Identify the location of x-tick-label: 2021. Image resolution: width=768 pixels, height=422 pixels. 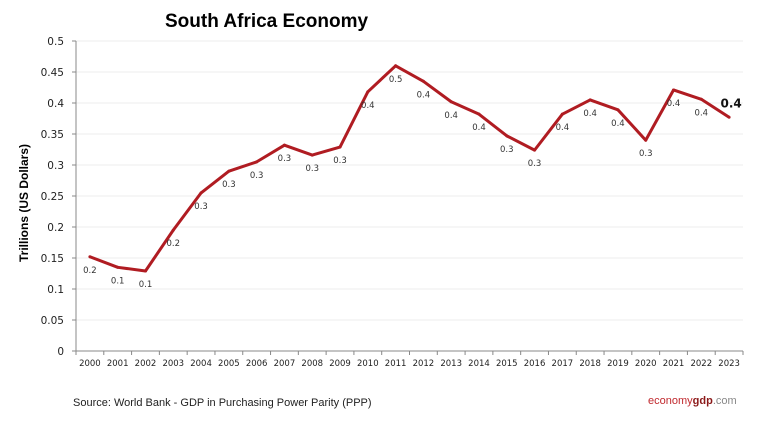
(674, 364).